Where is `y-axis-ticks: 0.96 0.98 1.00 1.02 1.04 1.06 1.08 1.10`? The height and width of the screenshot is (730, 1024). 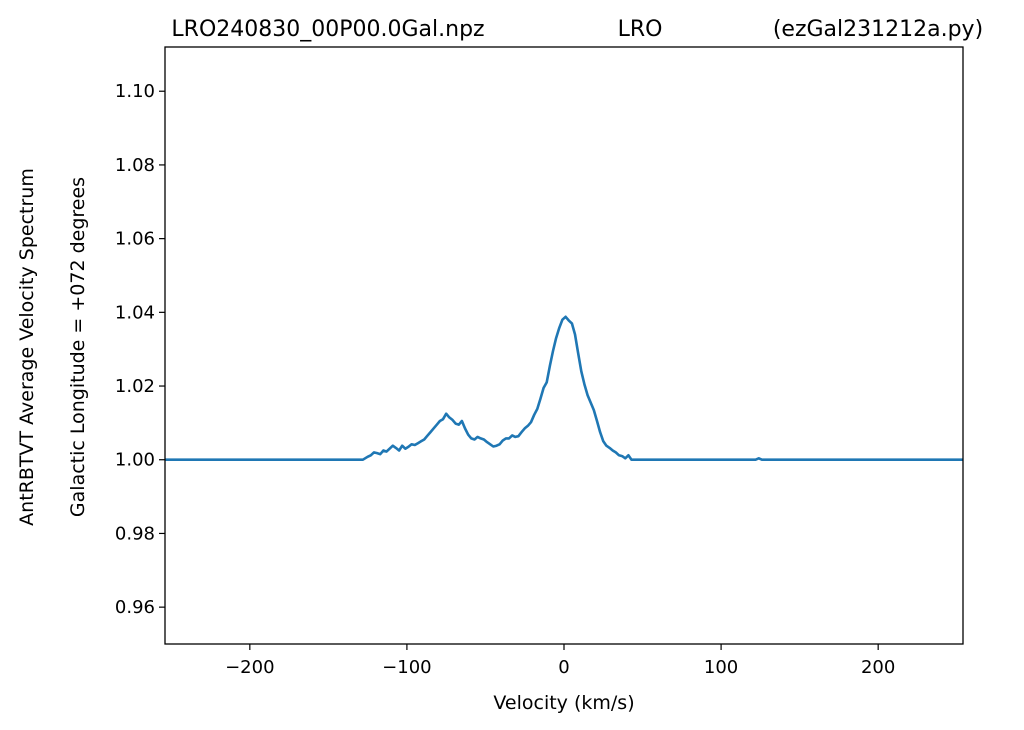 y-axis-ticks: 0.96 0.98 1.00 1.02 1.04 1.06 1.08 1.10 is located at coordinates (140, 349).